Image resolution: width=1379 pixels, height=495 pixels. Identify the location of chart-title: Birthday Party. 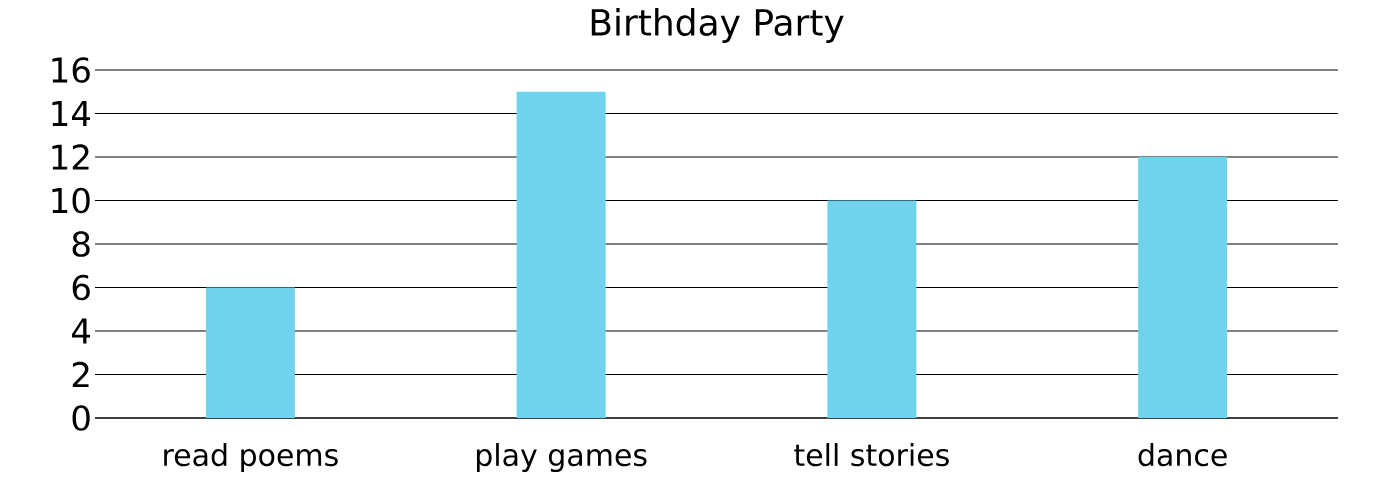
(717, 25).